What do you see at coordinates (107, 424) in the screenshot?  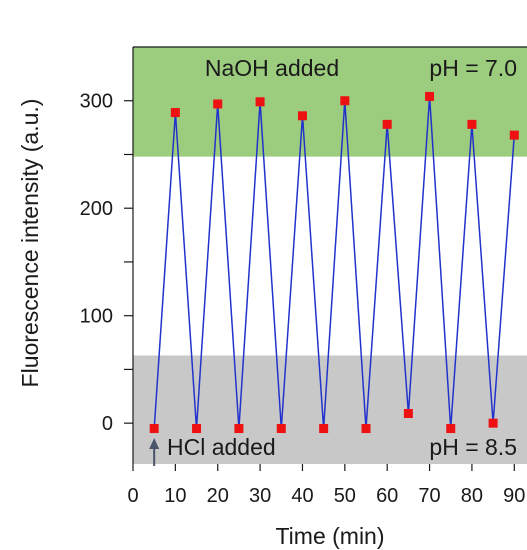 I see `y-tick-label-0: 0` at bounding box center [107, 424].